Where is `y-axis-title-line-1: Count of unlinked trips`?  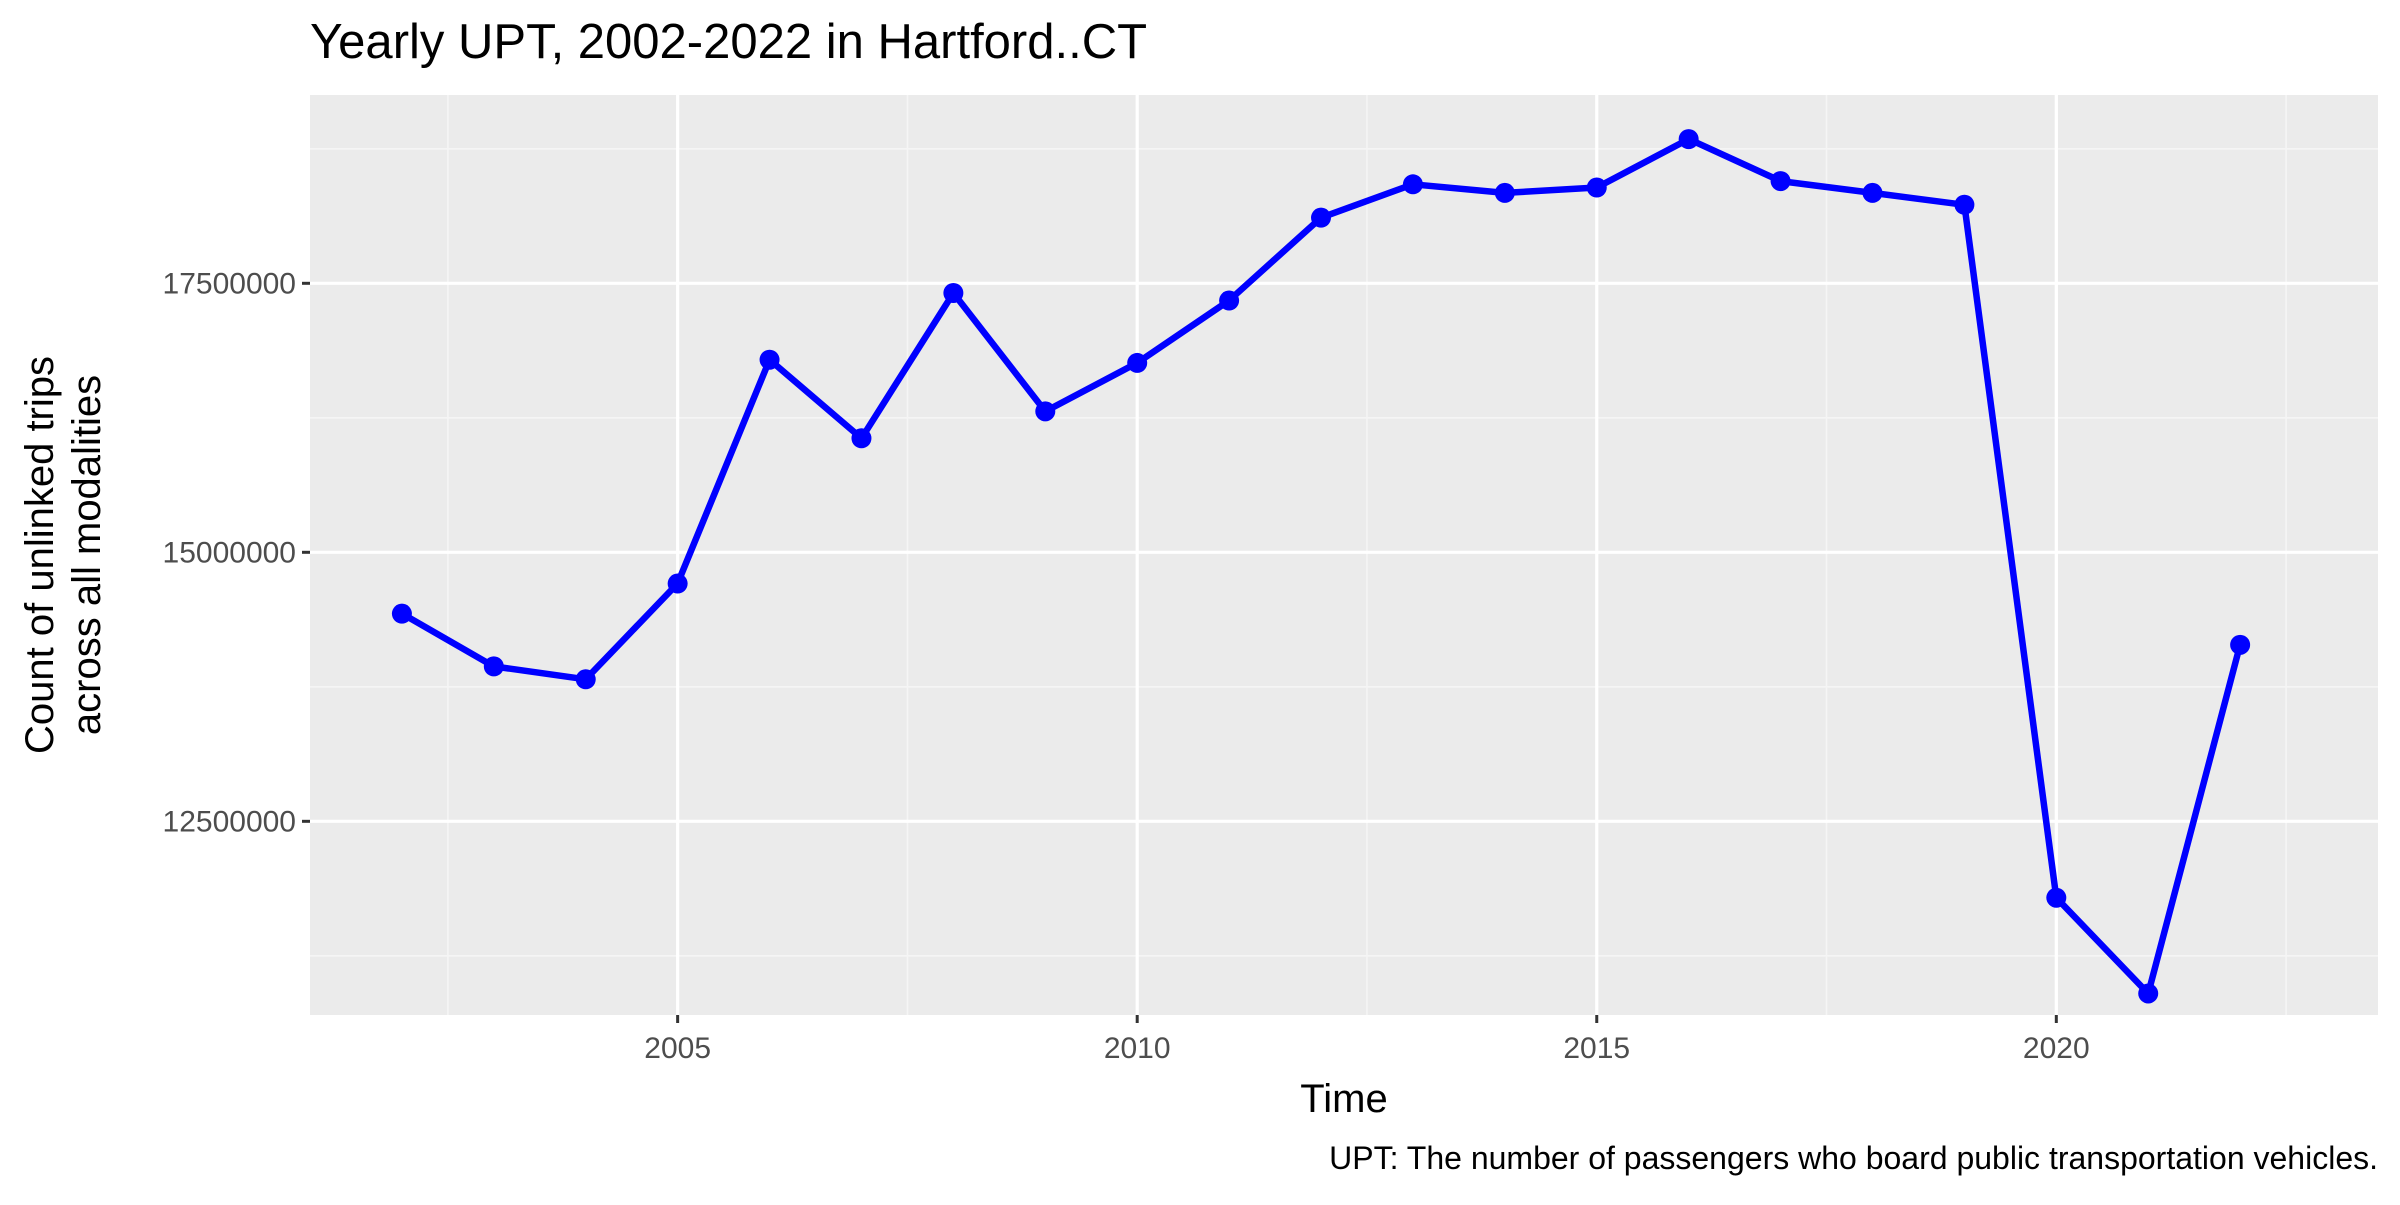
y-axis-title-line-1: Count of unlinked trips is located at coordinates (40, 555).